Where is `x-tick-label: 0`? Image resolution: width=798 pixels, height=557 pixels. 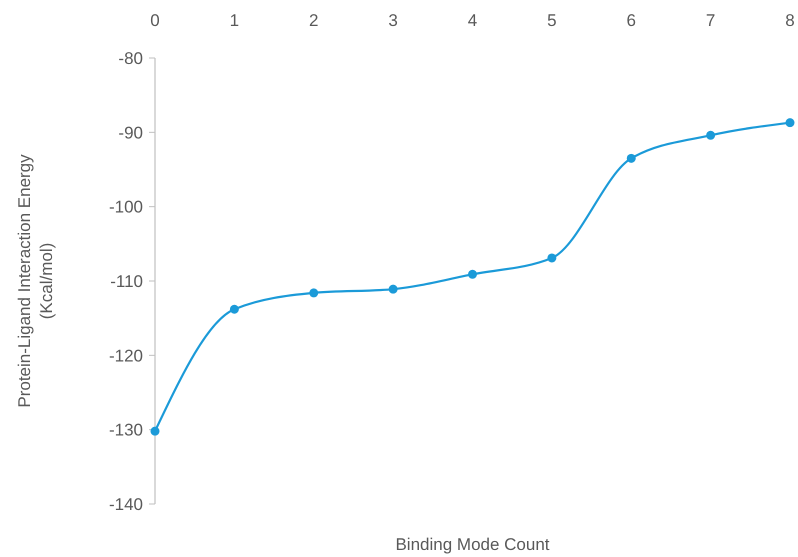 x-tick-label: 0 is located at coordinates (155, 20).